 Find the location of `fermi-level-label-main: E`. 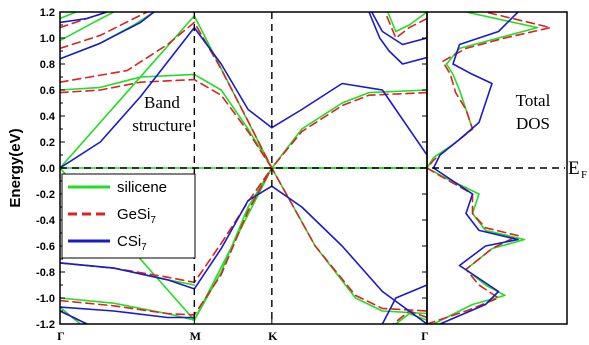

fermi-level-label-main: E is located at coordinates (574, 168).